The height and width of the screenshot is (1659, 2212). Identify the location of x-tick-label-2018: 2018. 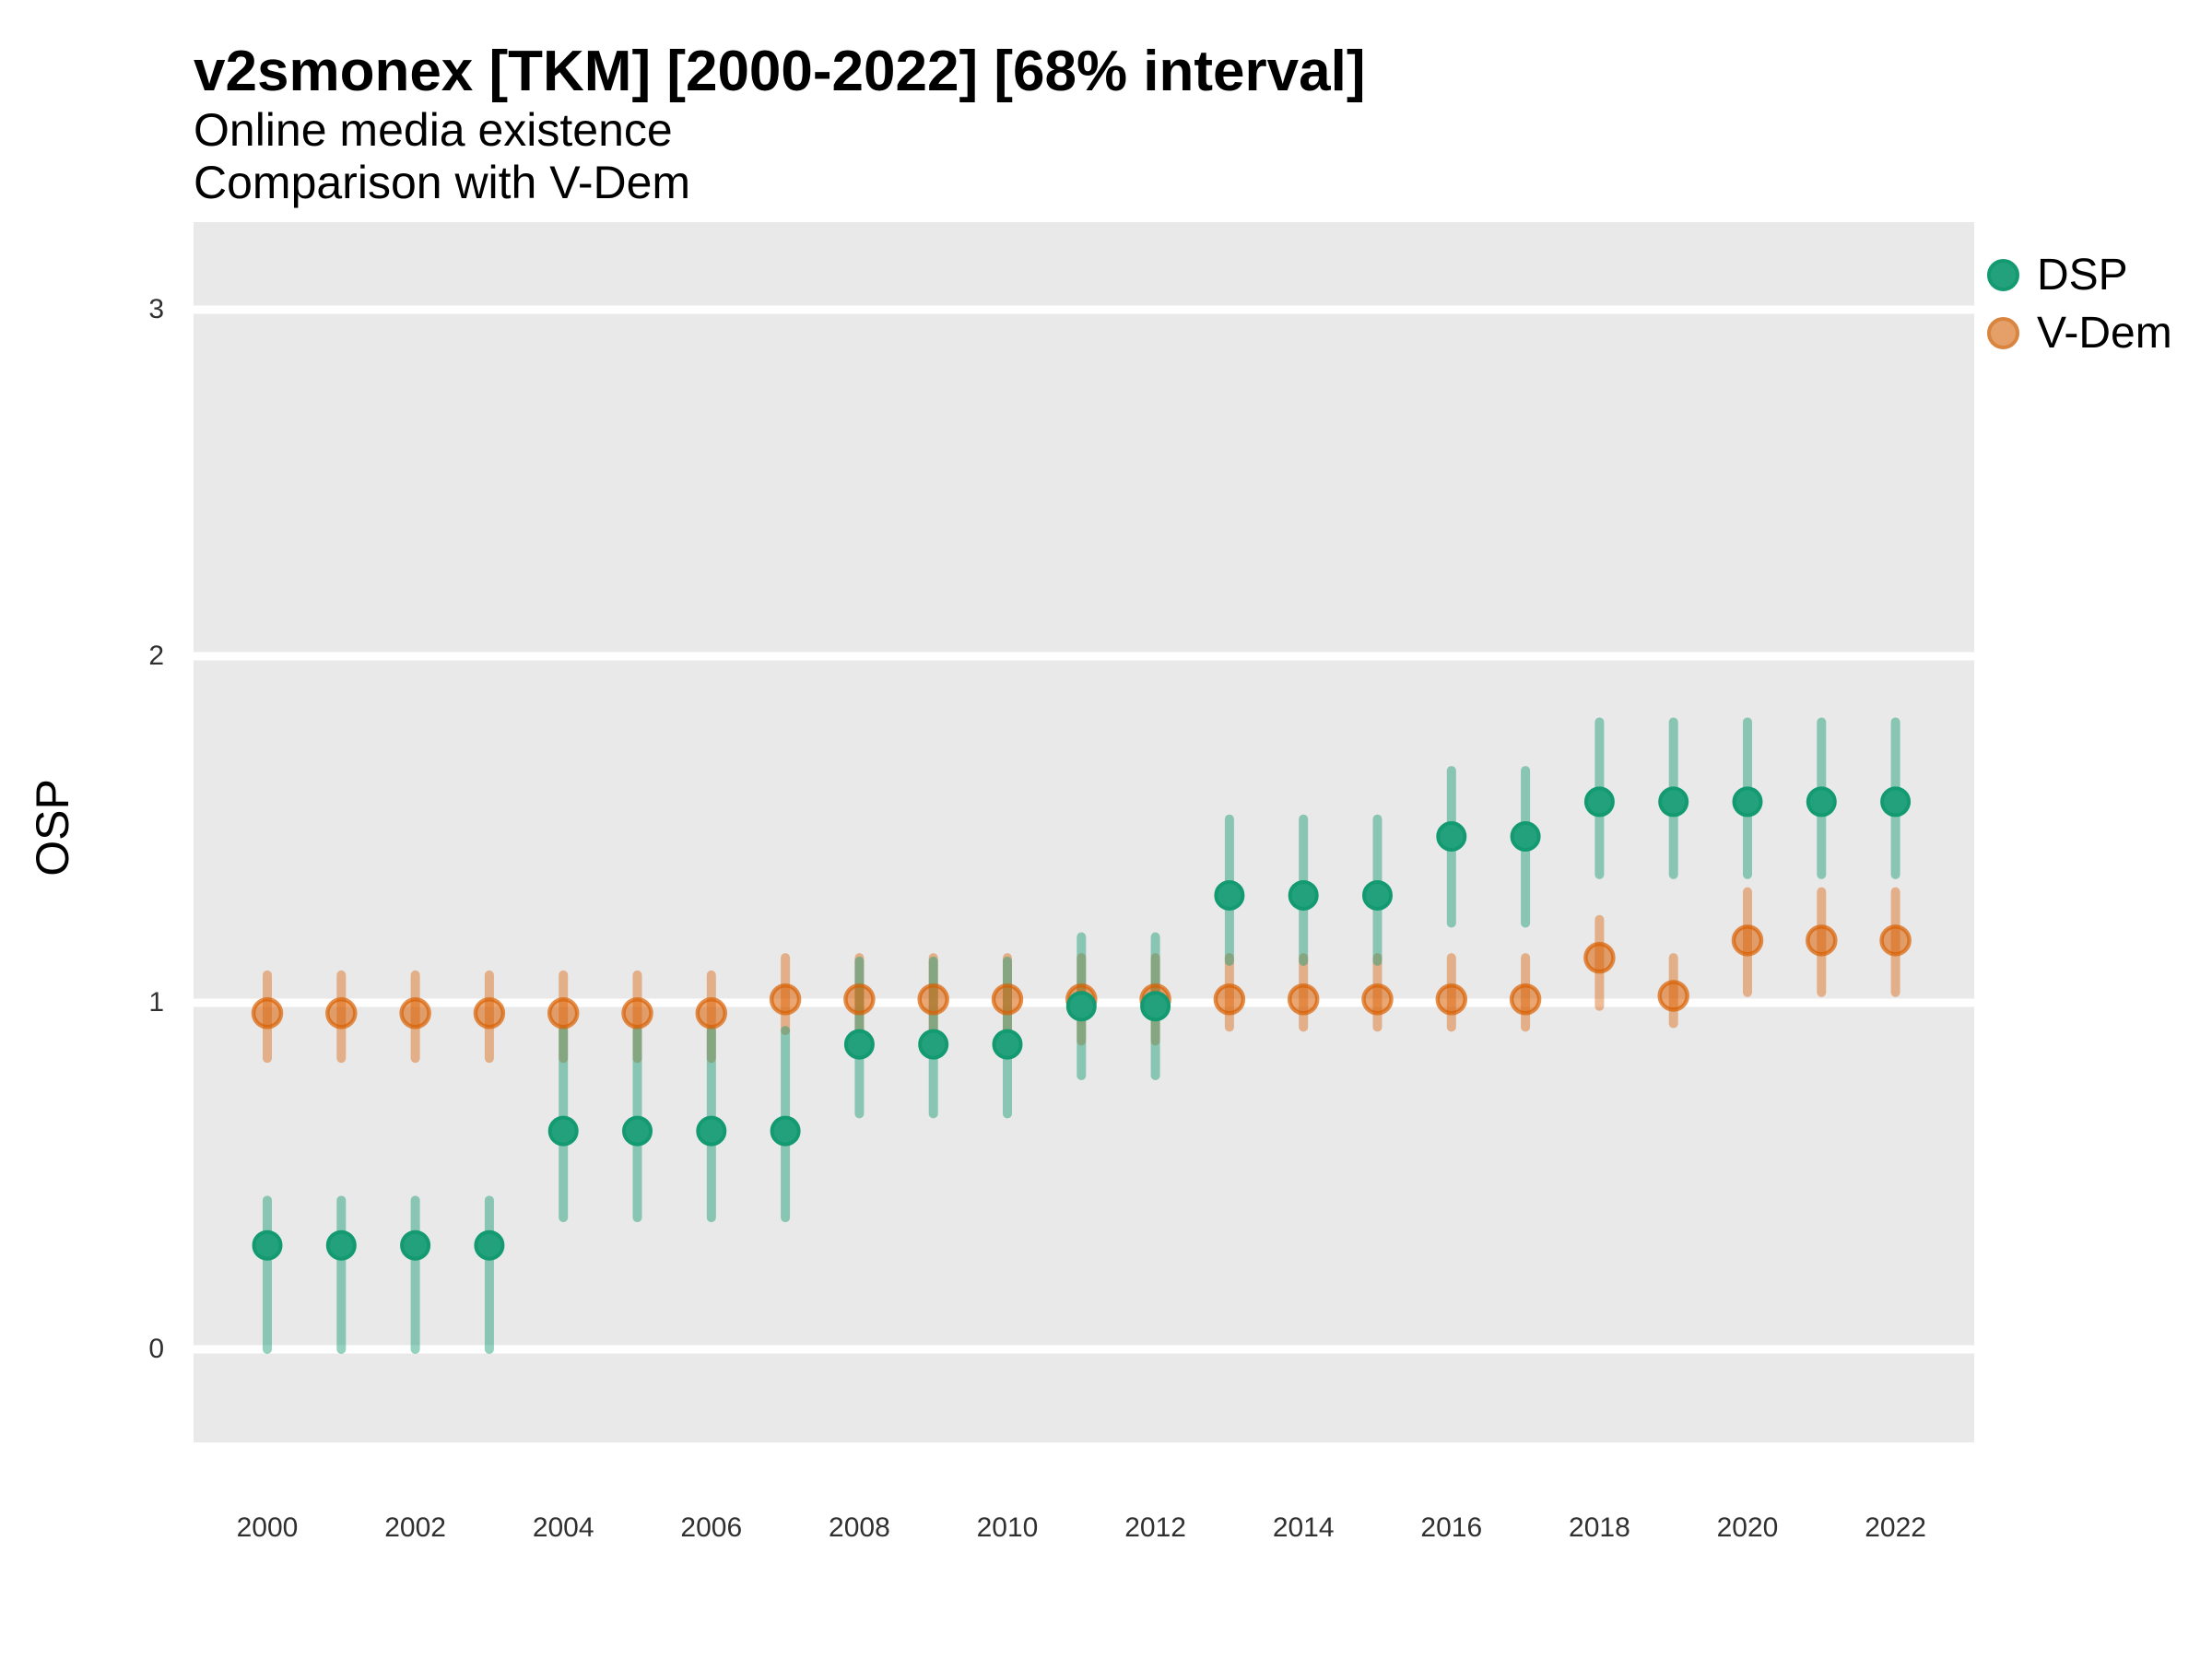
(1599, 1527).